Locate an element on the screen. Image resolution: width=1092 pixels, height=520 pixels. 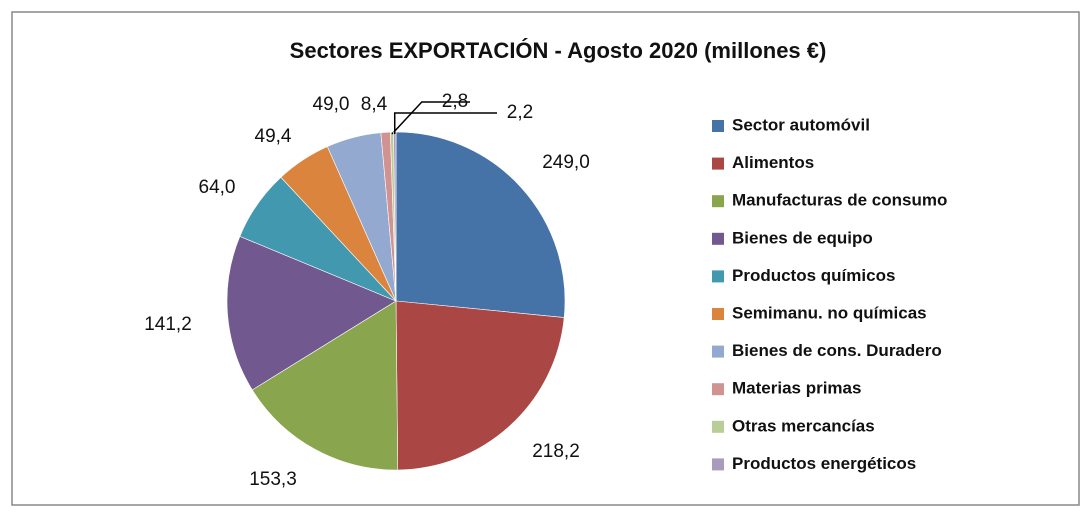
data-label: 218,2 is located at coordinates (556, 451).